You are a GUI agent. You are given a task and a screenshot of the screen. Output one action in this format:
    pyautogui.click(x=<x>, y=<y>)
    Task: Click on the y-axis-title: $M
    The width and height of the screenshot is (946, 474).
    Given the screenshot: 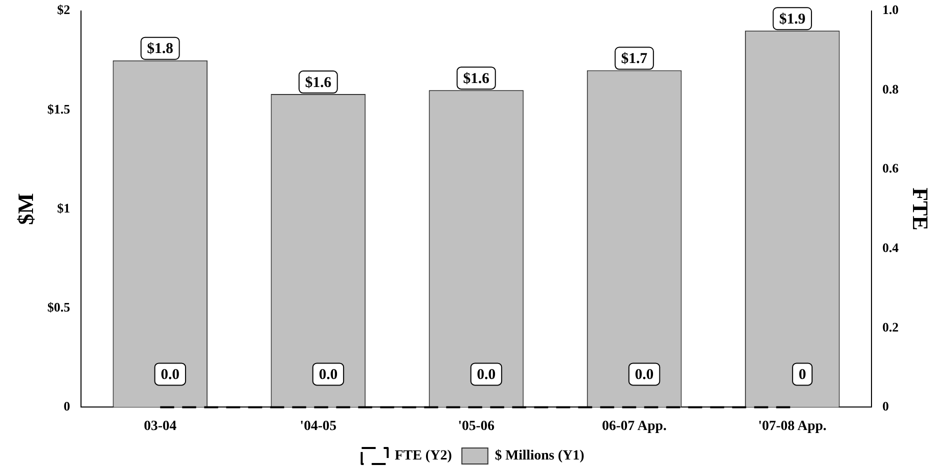 What is the action you would take?
    pyautogui.click(x=25, y=208)
    